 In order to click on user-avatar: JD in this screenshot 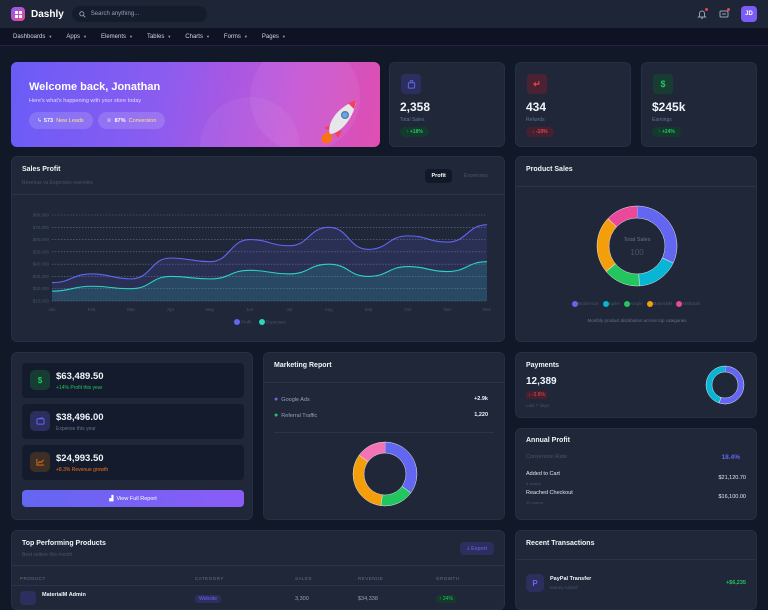, I will do `click(749, 14)`.